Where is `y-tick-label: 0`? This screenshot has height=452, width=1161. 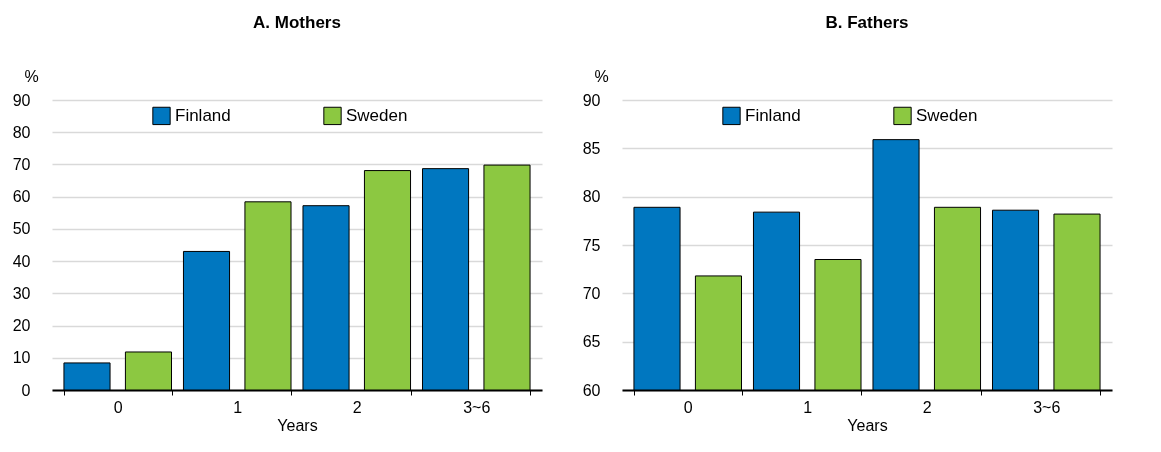 y-tick-label: 0 is located at coordinates (26, 390).